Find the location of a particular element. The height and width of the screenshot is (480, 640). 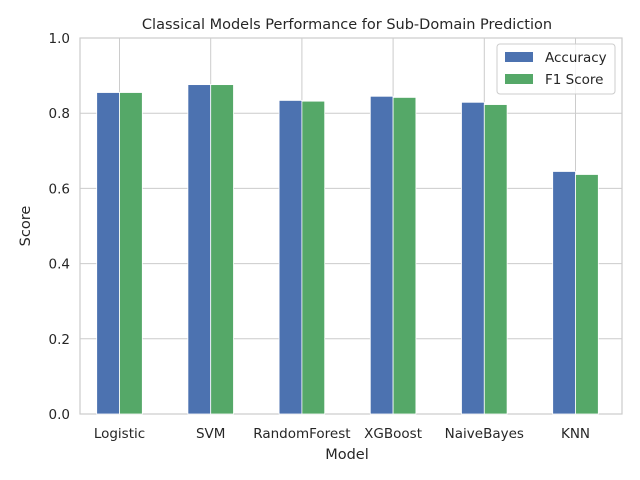

bar-f1-score-xgboost is located at coordinates (404, 256).